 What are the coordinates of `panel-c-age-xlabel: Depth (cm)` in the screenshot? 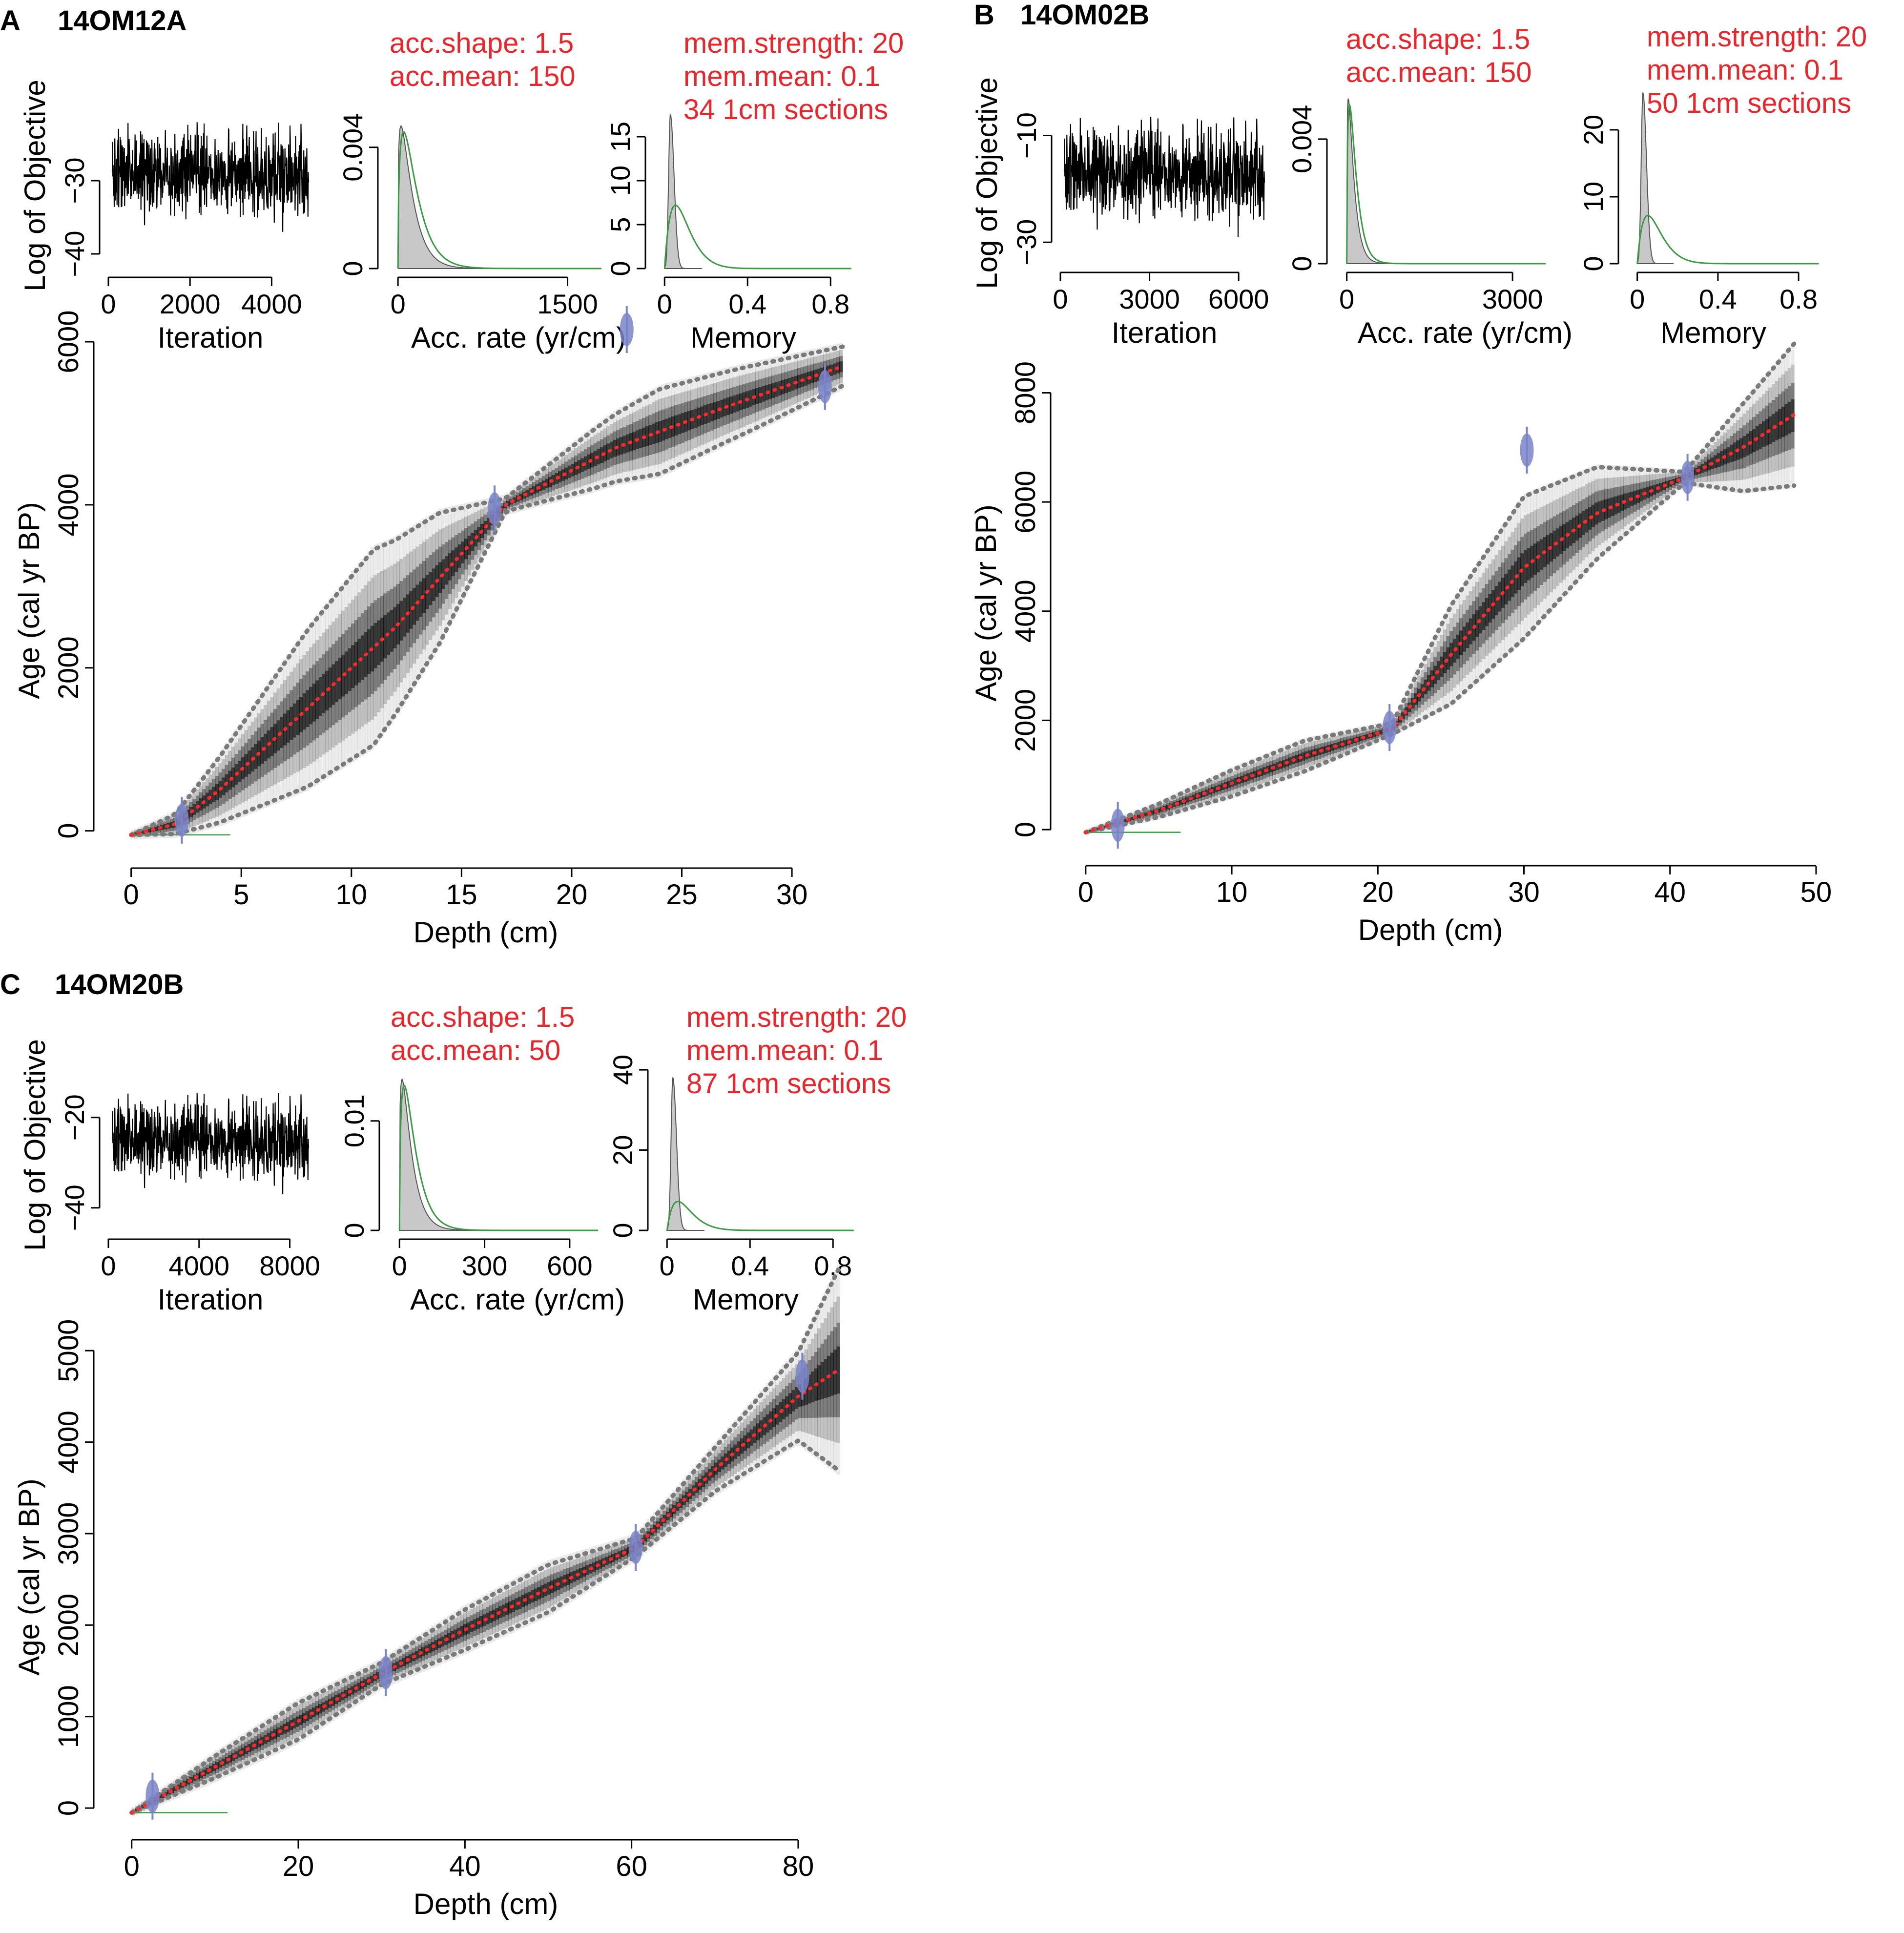 It's located at (486, 1904).